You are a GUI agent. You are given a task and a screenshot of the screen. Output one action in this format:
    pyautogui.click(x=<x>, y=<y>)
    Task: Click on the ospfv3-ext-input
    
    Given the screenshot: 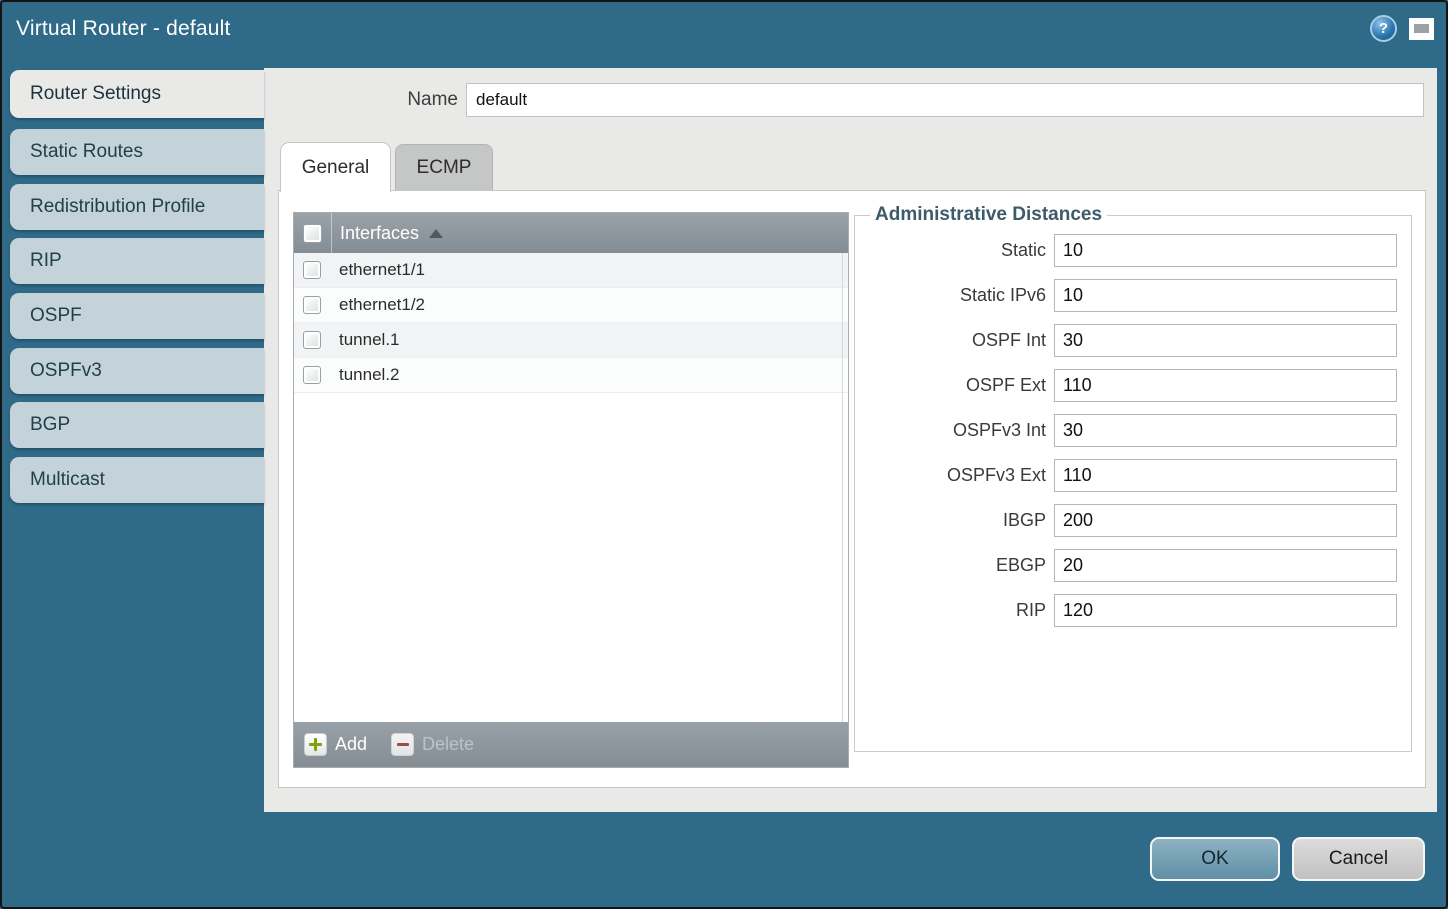 What is the action you would take?
    pyautogui.click(x=1225, y=475)
    